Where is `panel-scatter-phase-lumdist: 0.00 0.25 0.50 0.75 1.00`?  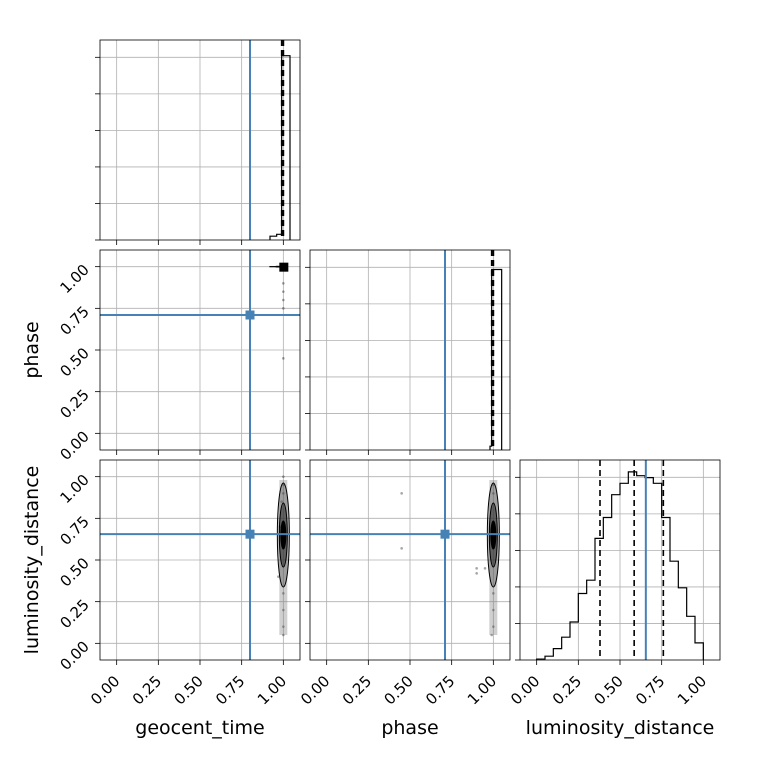 panel-scatter-phase-lumdist: 0.00 0.25 0.50 0.75 1.00 is located at coordinates (404, 583).